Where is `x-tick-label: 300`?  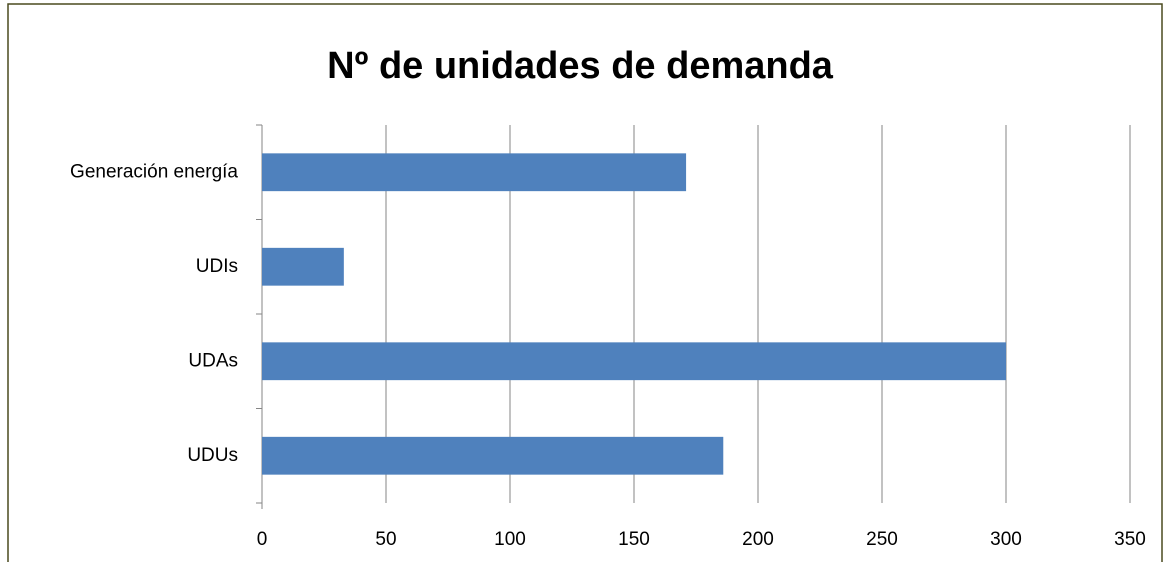 x-tick-label: 300 is located at coordinates (1006, 539).